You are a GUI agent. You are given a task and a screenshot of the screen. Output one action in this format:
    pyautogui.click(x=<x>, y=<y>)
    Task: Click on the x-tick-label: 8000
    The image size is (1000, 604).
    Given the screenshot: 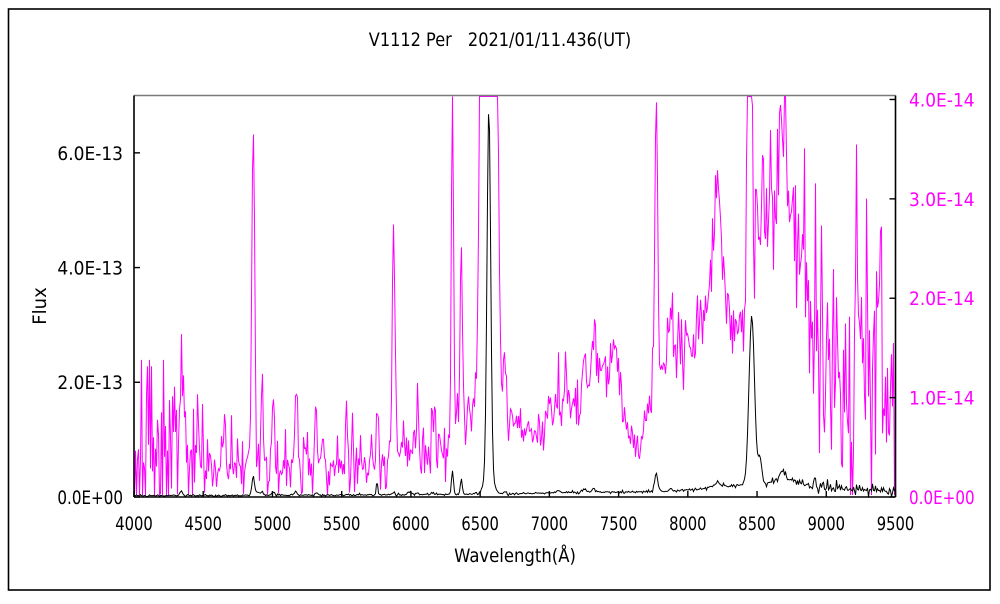 What is the action you would take?
    pyautogui.click(x=688, y=524)
    